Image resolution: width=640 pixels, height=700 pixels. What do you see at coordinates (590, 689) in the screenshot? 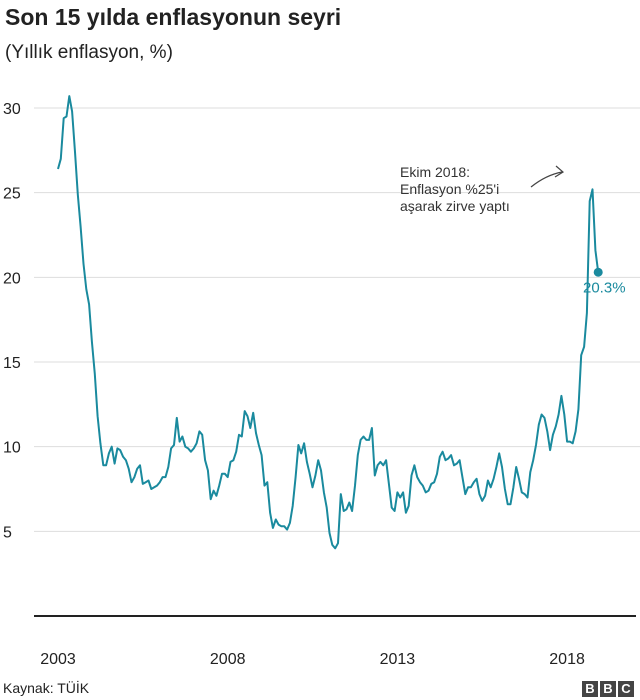
I see `logo-letter-1: B` at bounding box center [590, 689].